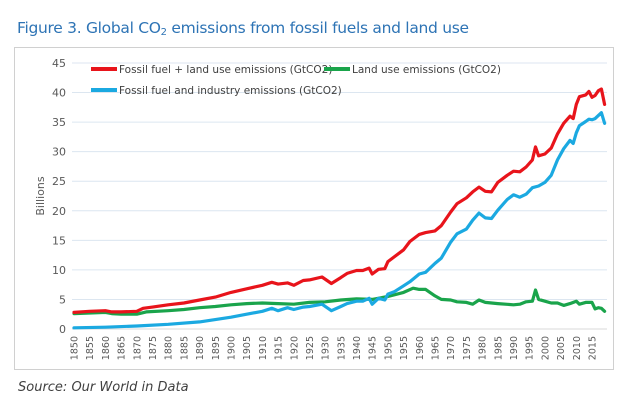 The image size is (641, 407). I want to click on x-tick-label: 1865, so click(122, 348).